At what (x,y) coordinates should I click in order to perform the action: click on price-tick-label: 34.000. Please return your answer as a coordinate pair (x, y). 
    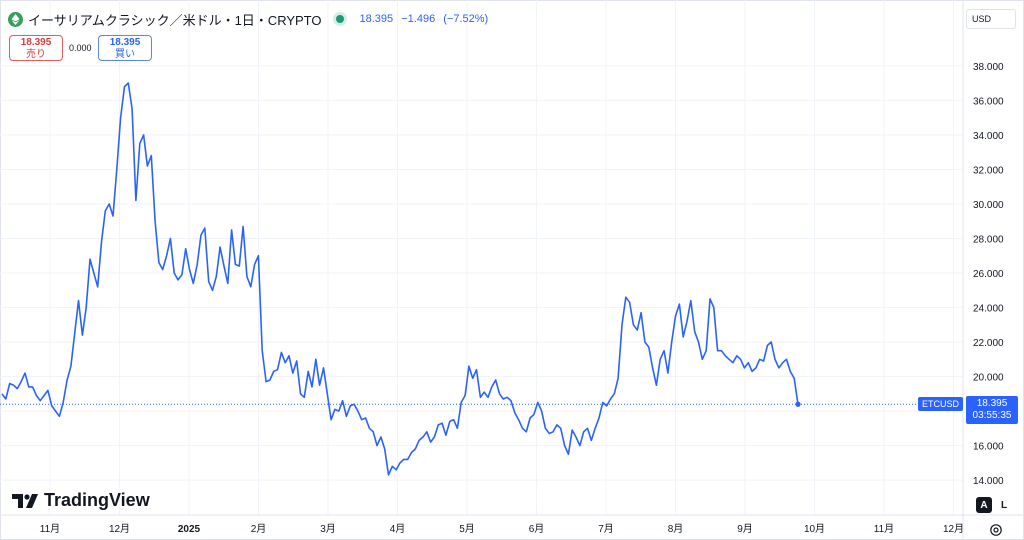
    Looking at the image, I should click on (988, 136).